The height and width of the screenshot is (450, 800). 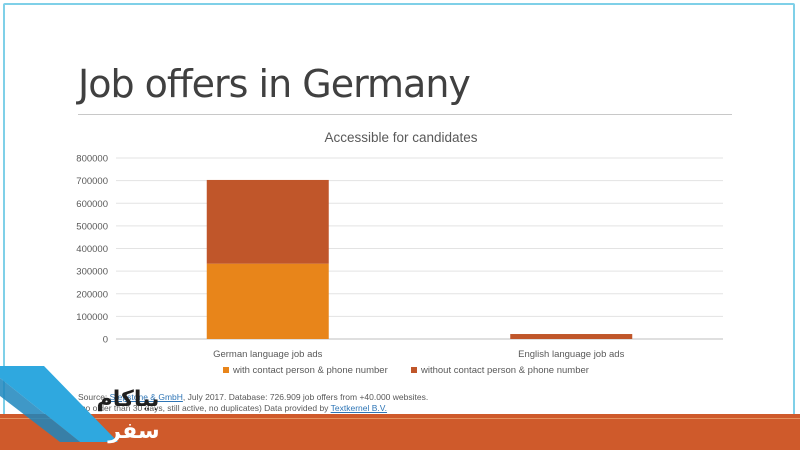 I want to click on y-tick-label: 800000, so click(x=92, y=159).